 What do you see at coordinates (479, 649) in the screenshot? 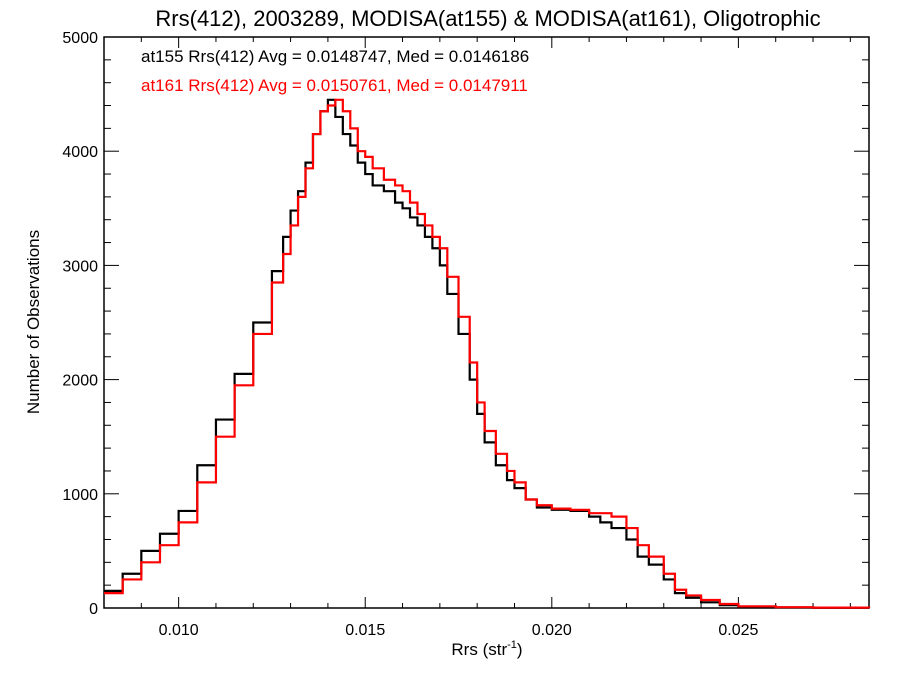
I see `x-axis-label-main: Rrs (str` at bounding box center [479, 649].